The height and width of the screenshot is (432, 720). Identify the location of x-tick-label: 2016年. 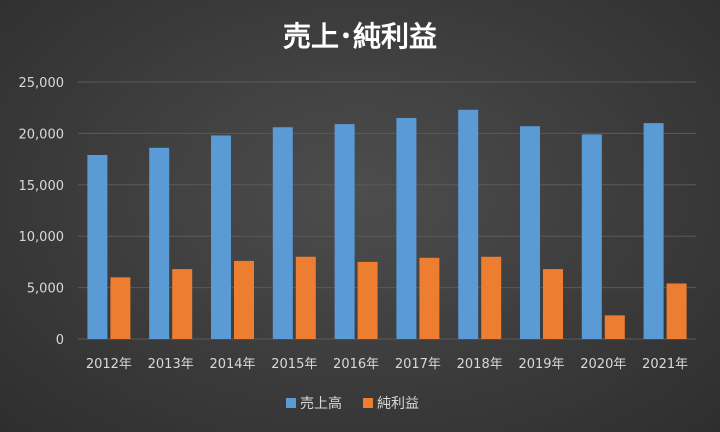
(356, 364).